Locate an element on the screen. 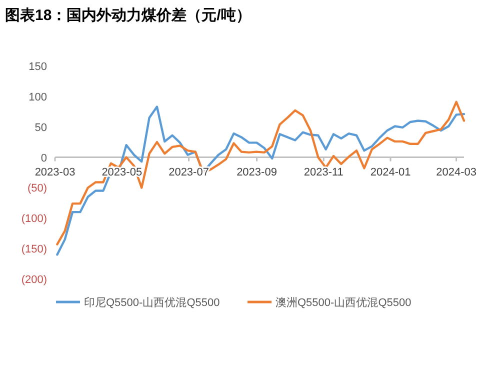  legend-label: 印尼Q5500-山西优混Q5500 is located at coordinates (152, 302).